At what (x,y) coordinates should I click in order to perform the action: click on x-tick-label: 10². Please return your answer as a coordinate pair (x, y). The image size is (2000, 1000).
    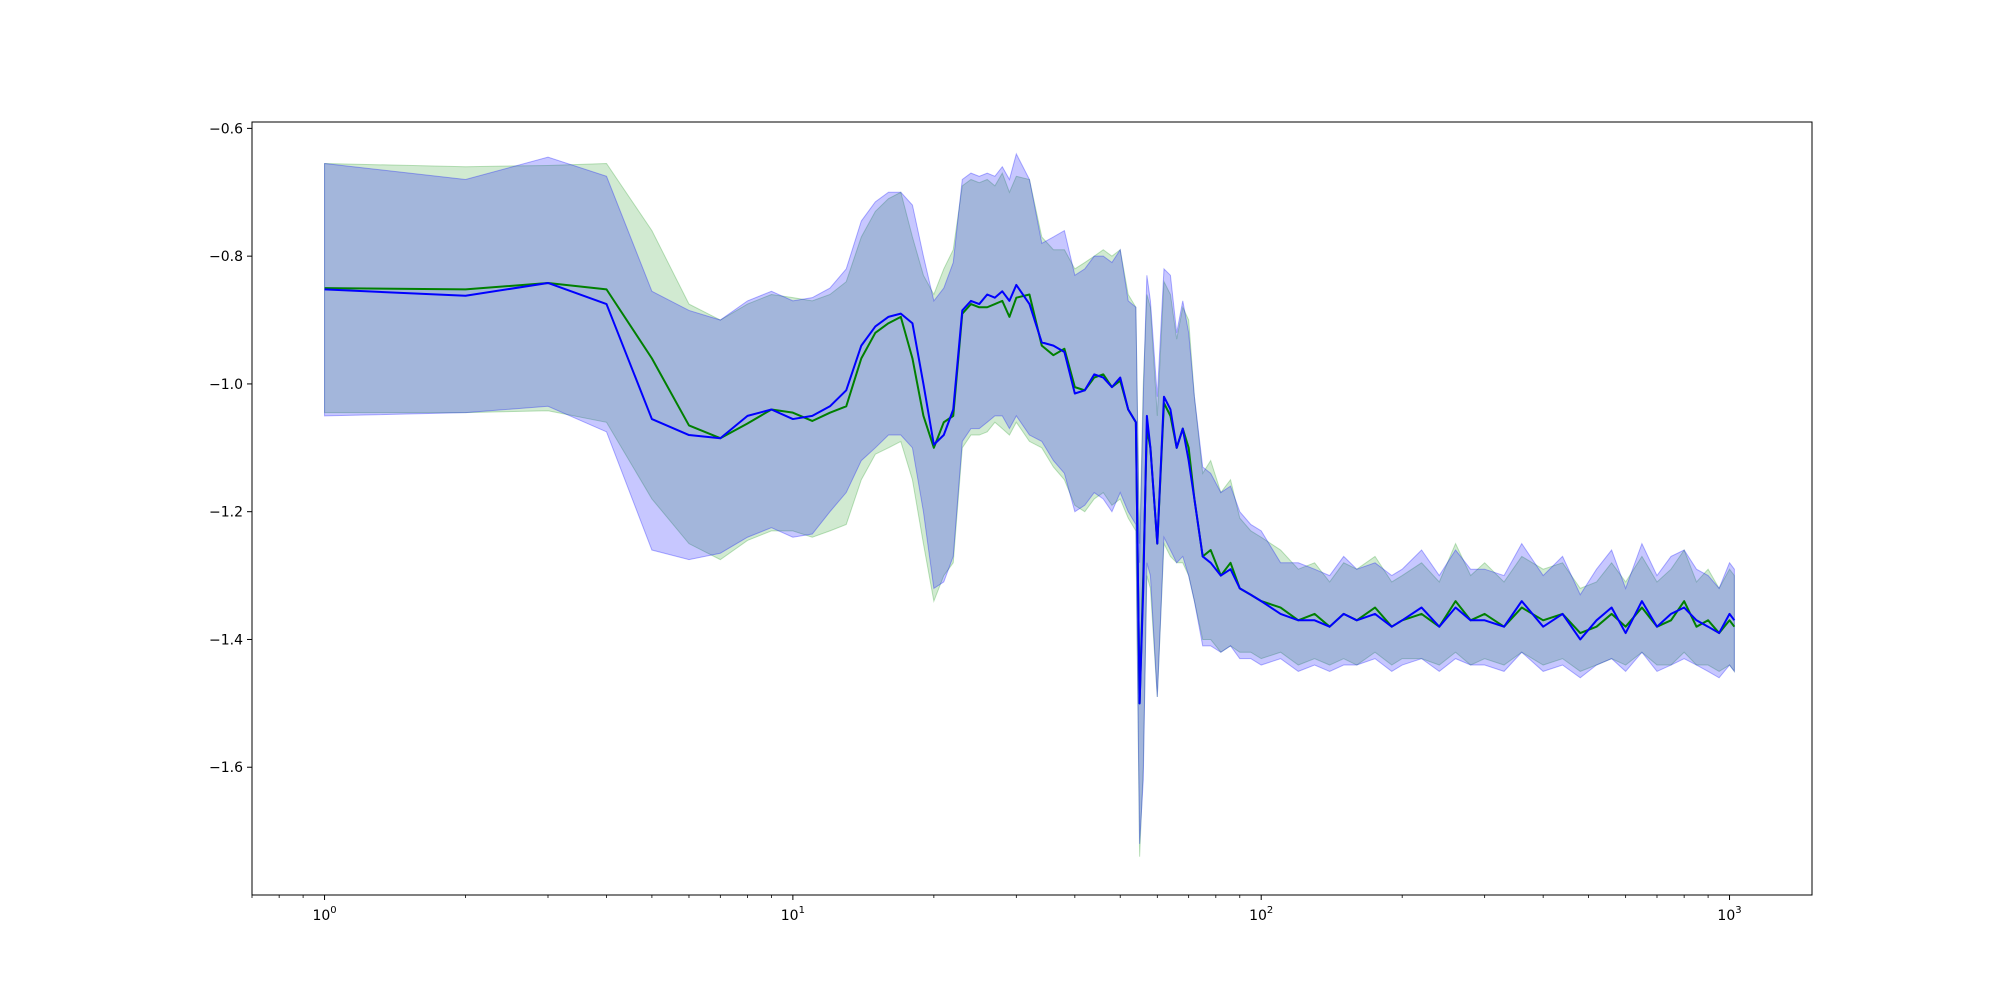
    Looking at the image, I should click on (1261, 914).